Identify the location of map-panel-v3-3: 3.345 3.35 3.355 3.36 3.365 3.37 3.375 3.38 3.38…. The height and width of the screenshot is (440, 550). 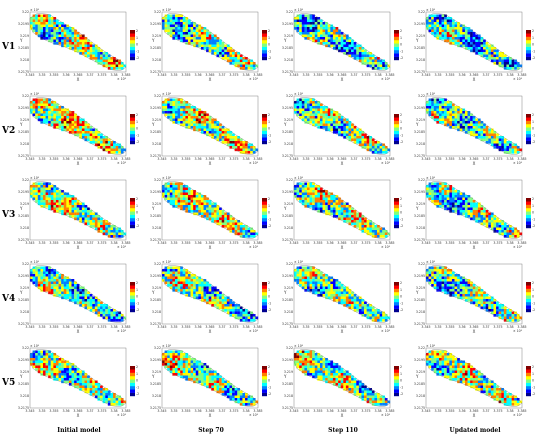
(480, 215).